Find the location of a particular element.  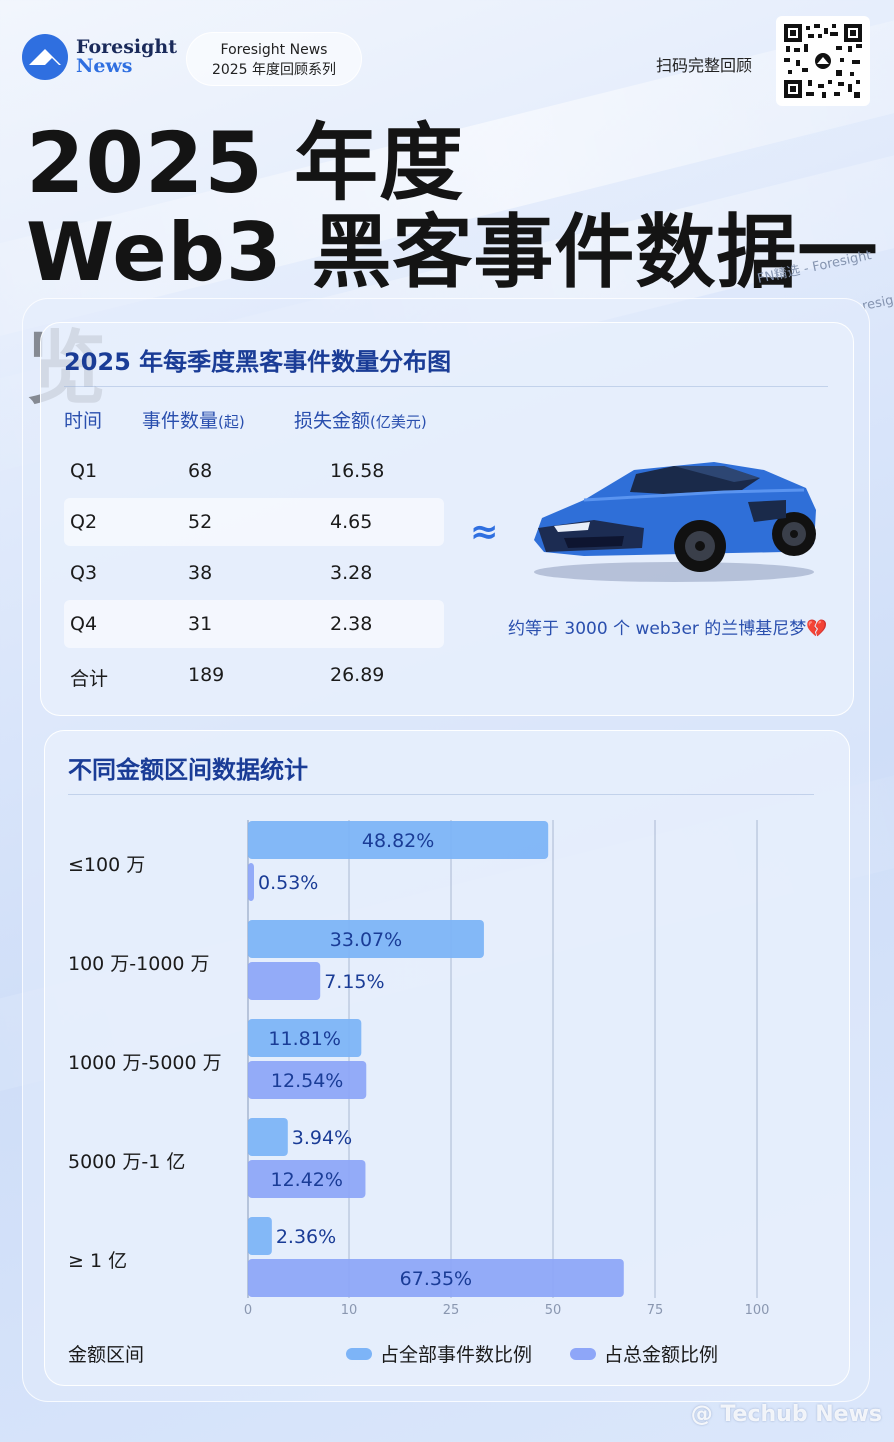

row-count: 189 is located at coordinates (206, 675).